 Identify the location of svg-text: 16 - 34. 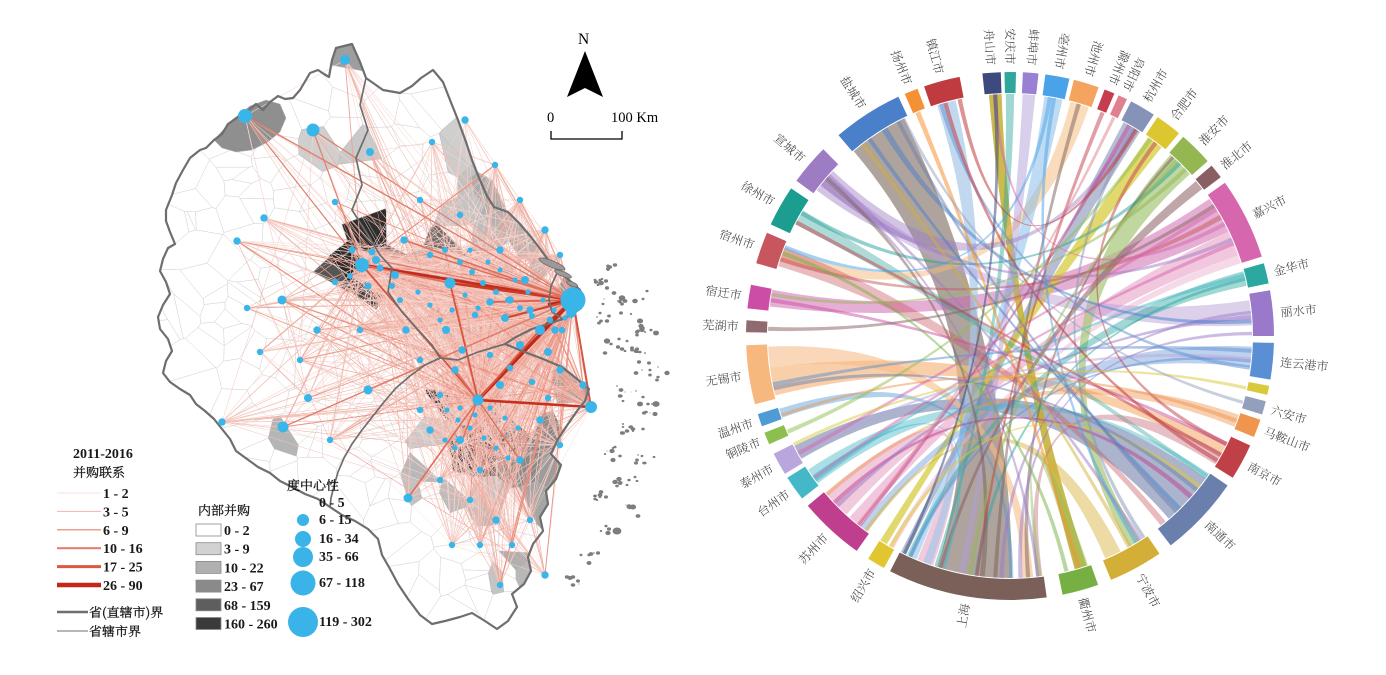
(339, 539).